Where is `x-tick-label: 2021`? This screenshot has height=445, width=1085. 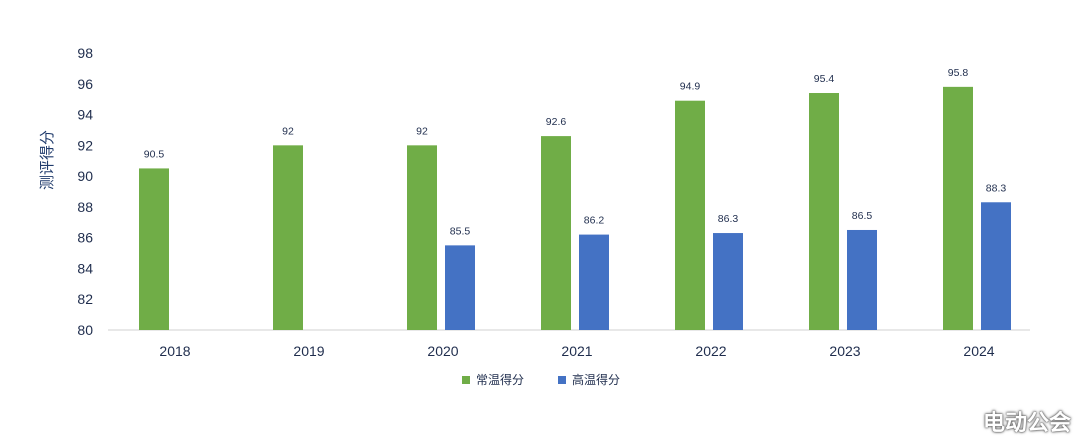 x-tick-label: 2021 is located at coordinates (576, 351).